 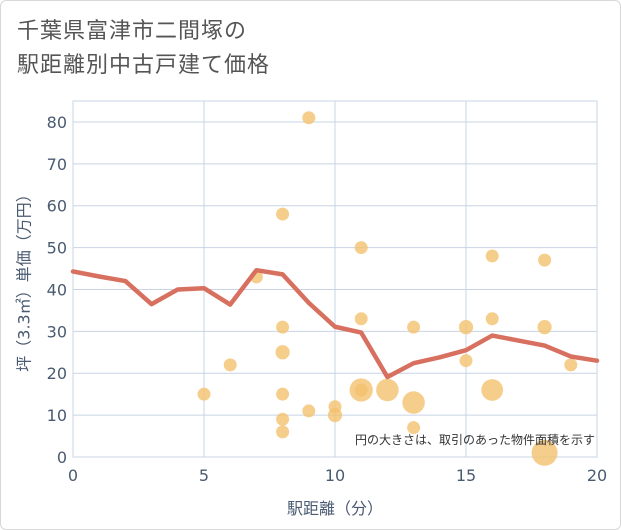 I want to click on y-tick-label: 30, so click(x=57, y=331).